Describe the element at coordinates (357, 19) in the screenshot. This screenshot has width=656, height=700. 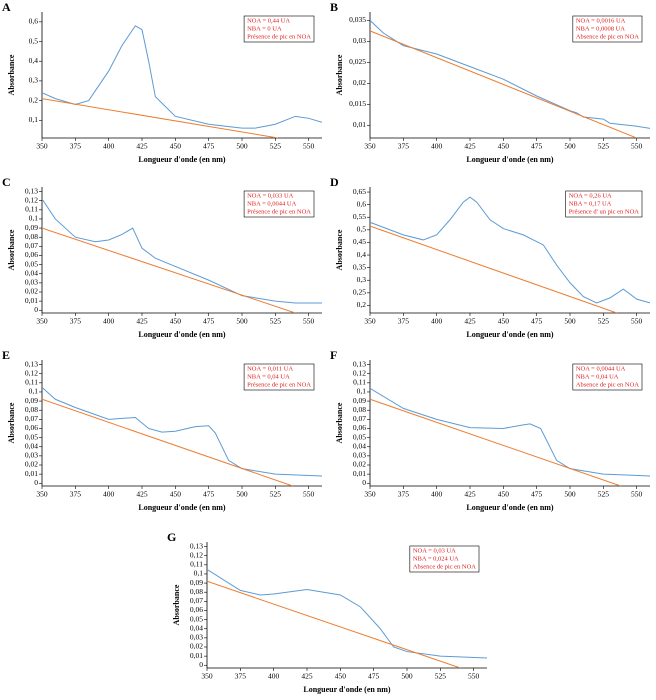
I see `y-tick-label: 0,035` at that location.